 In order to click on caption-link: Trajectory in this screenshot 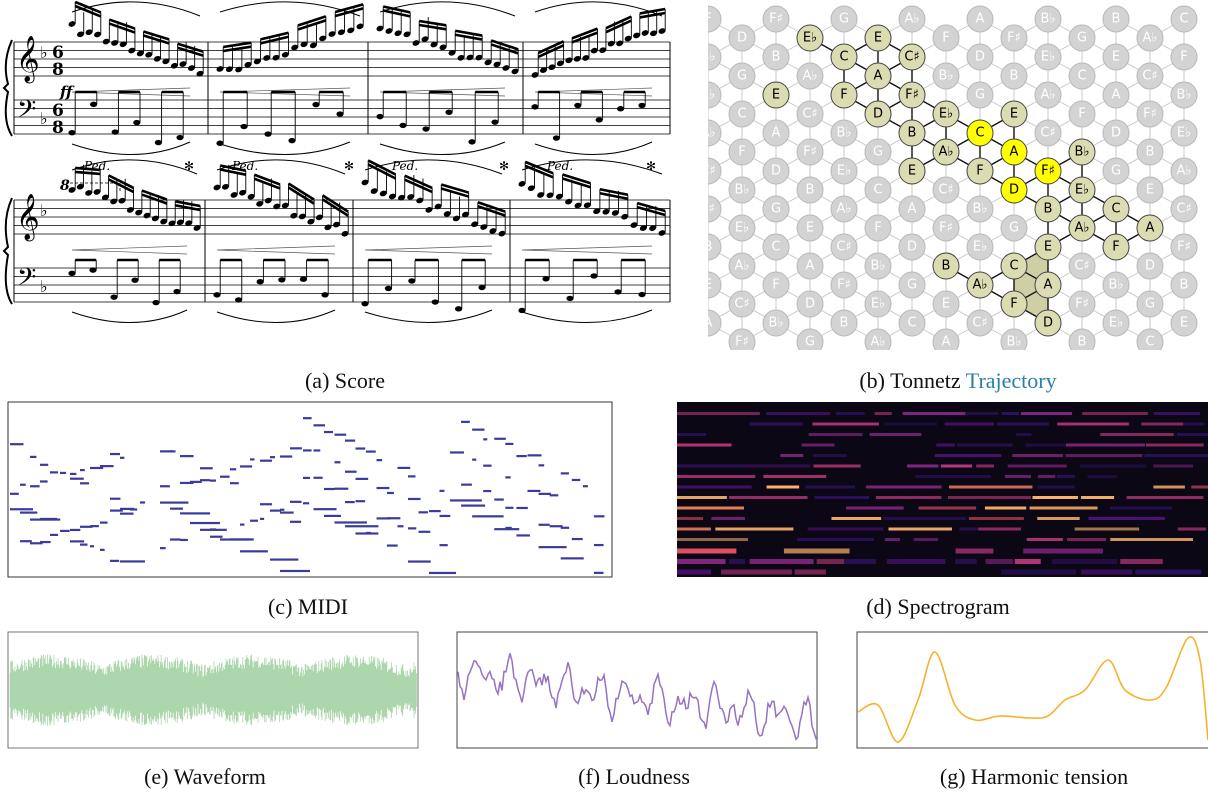, I will do `click(1011, 380)`.